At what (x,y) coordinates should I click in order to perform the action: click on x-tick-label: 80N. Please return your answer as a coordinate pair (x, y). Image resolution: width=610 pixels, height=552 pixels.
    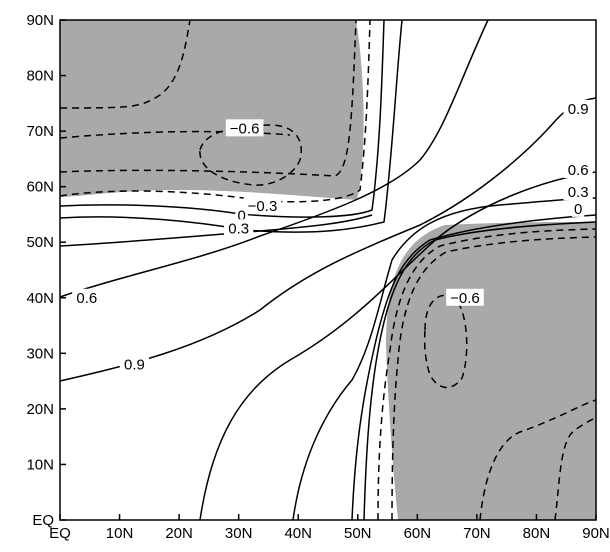
    Looking at the image, I should click on (537, 533).